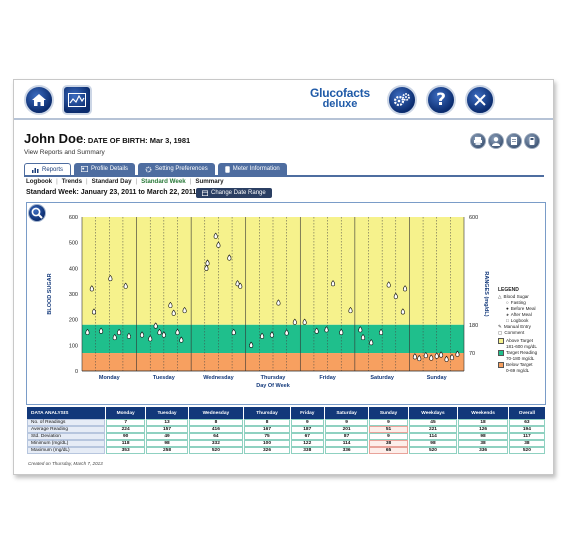 The height and width of the screenshot is (557, 567). Describe the element at coordinates (163, 181) in the screenshot. I see `subtab-standard-week: Standard Week` at that location.